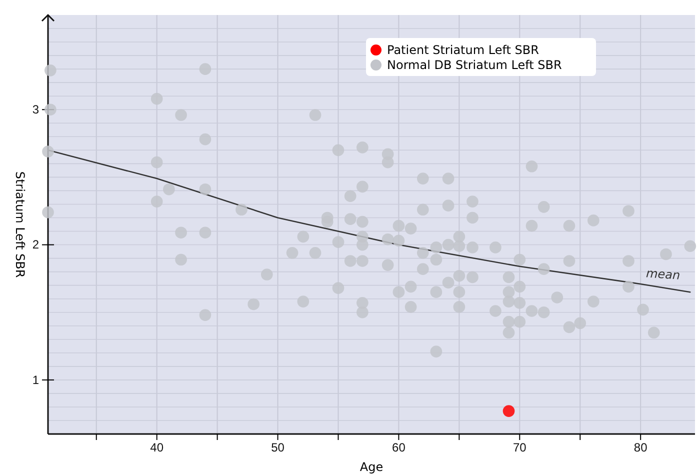 Image resolution: width=699 pixels, height=474 pixels. Describe the element at coordinates (372, 467) in the screenshot. I see `x-axis-title: Age` at that location.